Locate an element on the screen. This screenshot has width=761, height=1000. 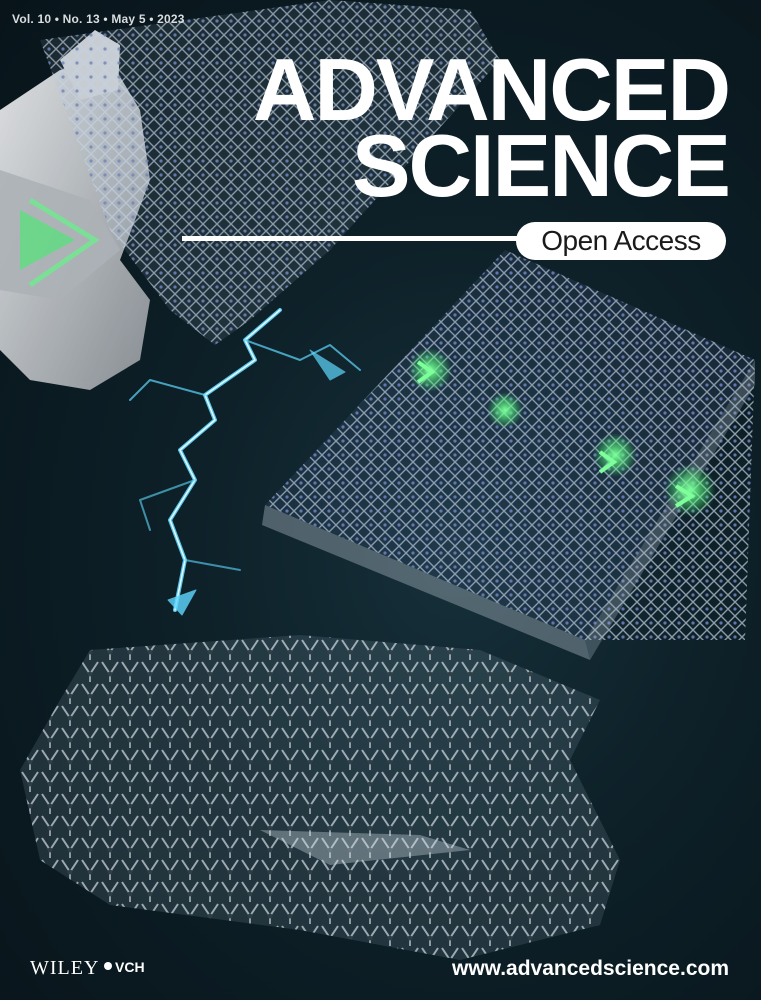
publisher-logo: WILEY is located at coordinates (65, 968).